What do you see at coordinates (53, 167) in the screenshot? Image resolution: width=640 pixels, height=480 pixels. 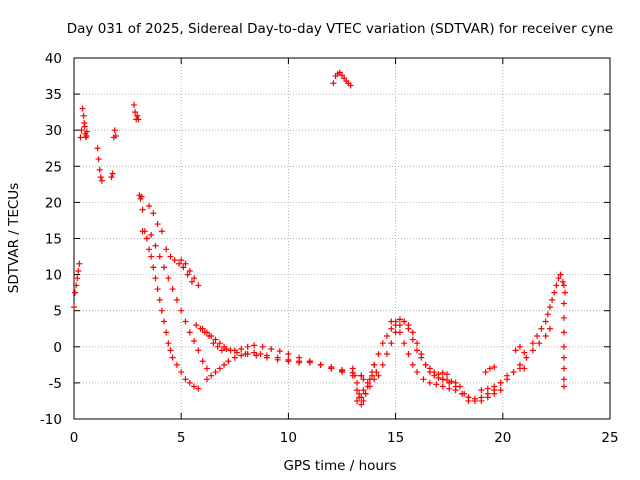 I see `y-tick-label: 25` at bounding box center [53, 167].